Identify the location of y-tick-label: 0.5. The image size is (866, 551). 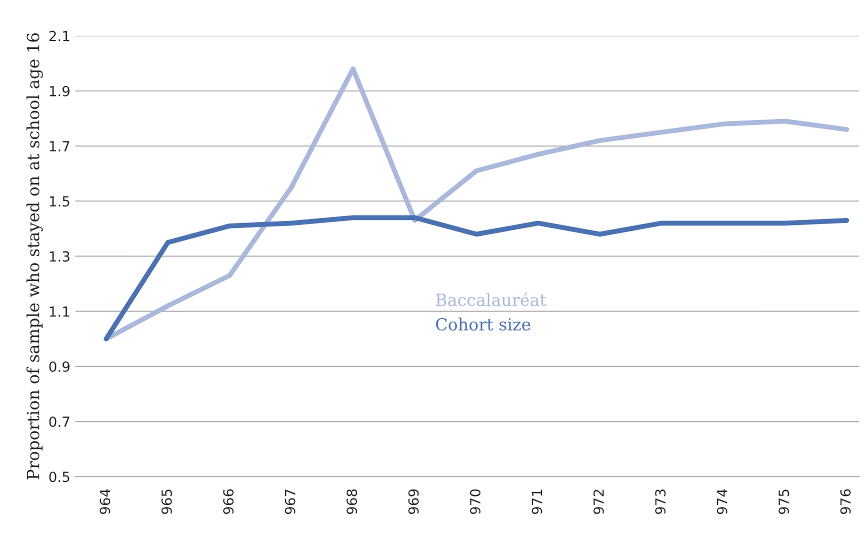
(59, 477).